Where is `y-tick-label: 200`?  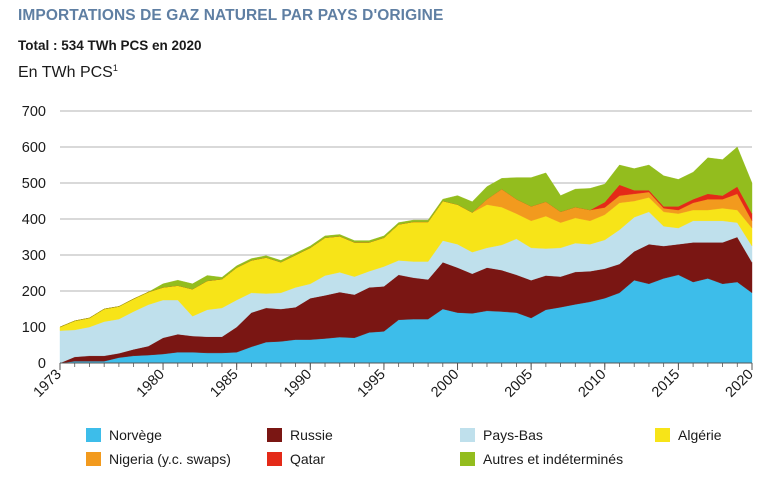
y-tick-label: 200 is located at coordinates (34, 292).